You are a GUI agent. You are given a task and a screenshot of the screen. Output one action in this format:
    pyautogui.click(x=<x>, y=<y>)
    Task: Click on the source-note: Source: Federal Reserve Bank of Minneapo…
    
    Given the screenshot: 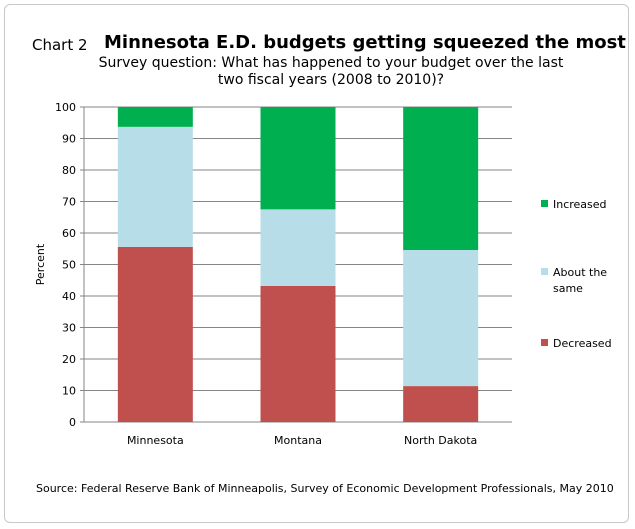 What is the action you would take?
    pyautogui.click(x=325, y=488)
    